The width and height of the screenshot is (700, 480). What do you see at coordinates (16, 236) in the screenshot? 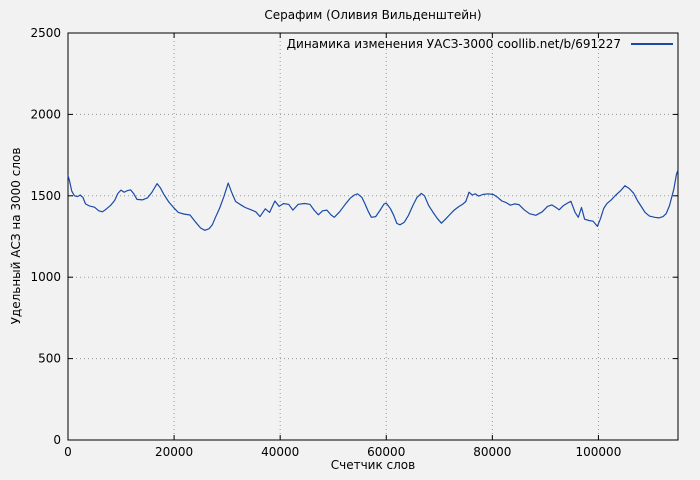
I see `y-axis-label: Удельный АСЗ на 3000 слов` at bounding box center [16, 236].